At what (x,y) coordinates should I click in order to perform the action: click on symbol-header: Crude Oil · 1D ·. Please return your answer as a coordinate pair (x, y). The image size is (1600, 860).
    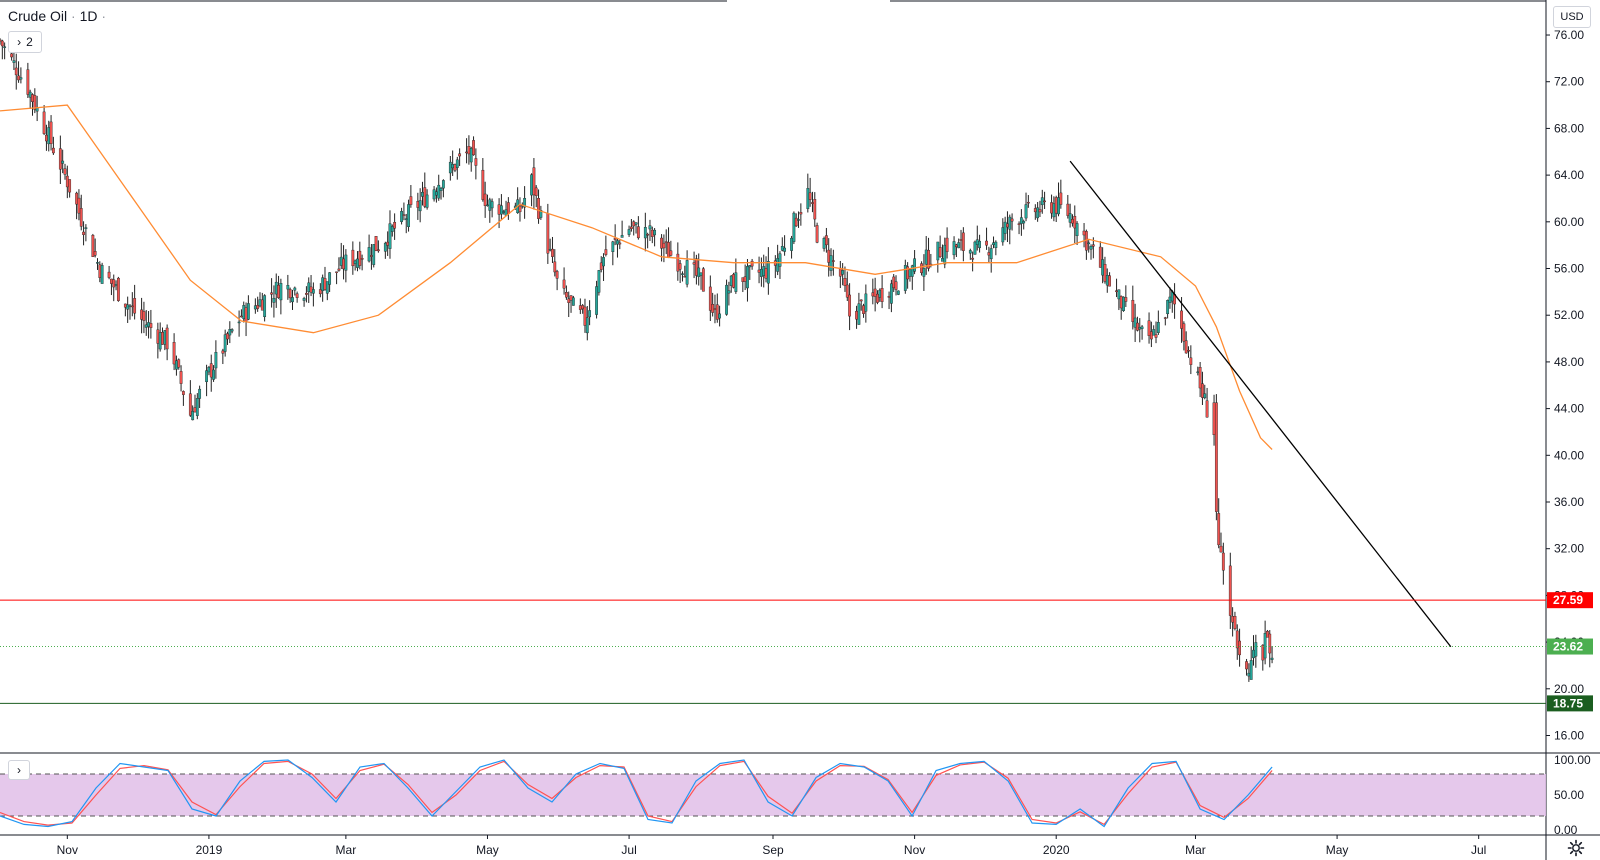
    Looking at the image, I should click on (57, 16).